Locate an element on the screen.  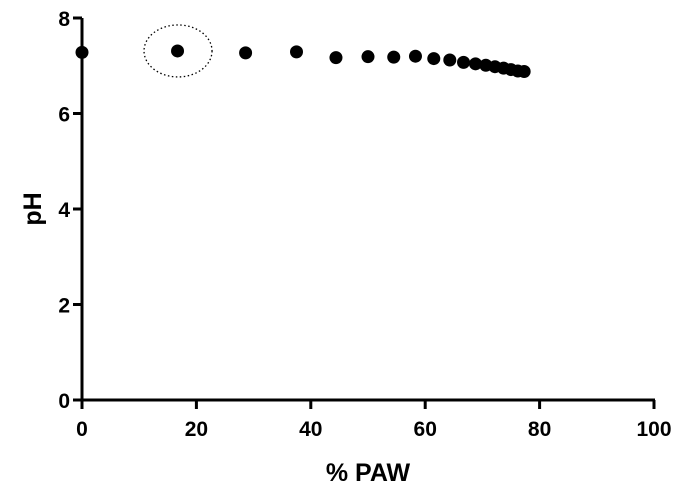
annotations is located at coordinates (178, 51).